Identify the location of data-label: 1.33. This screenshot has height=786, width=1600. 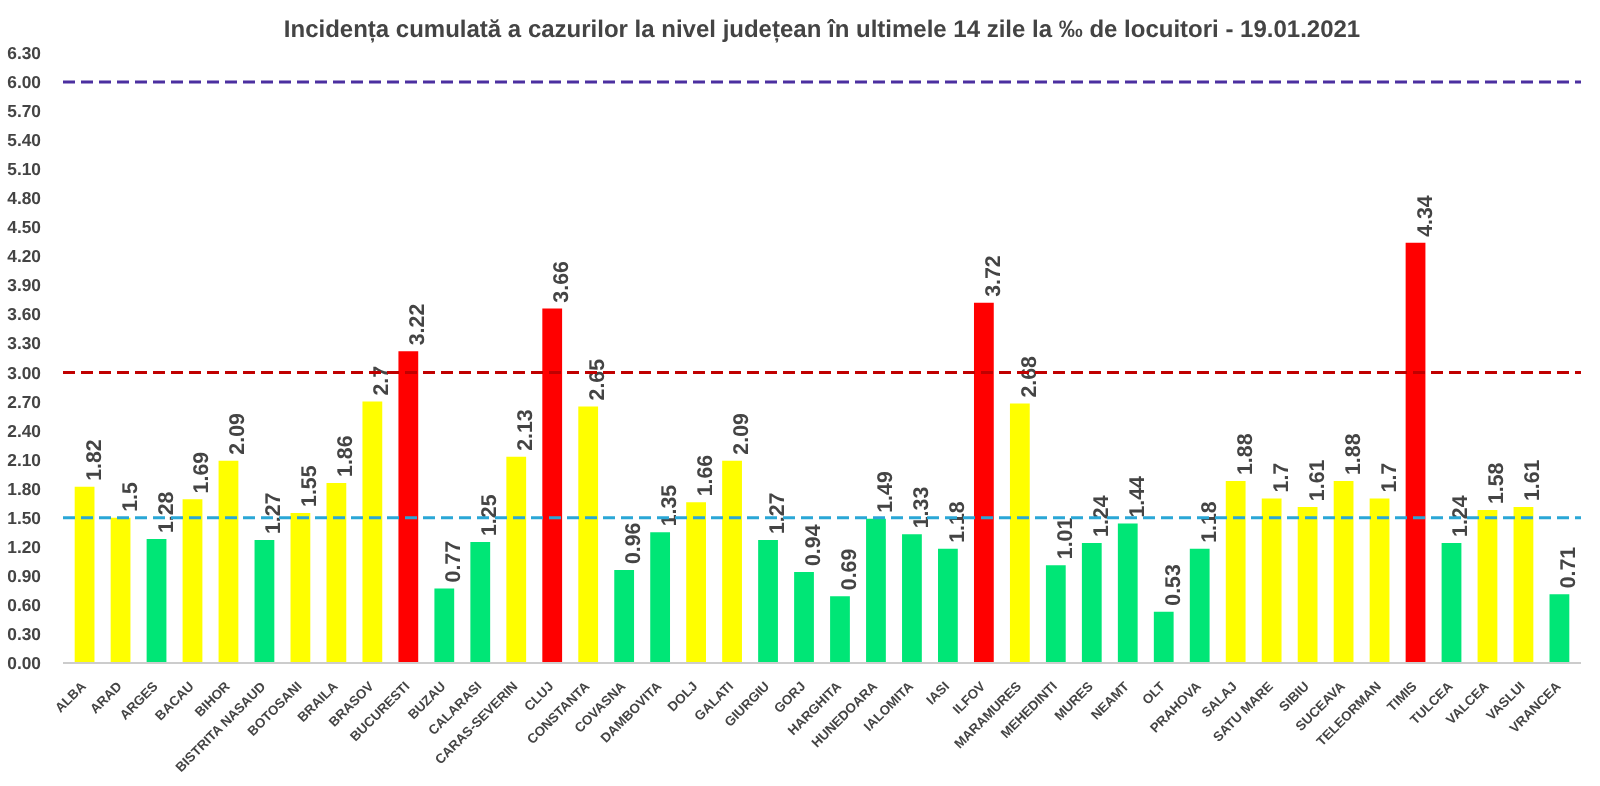
(921, 507).